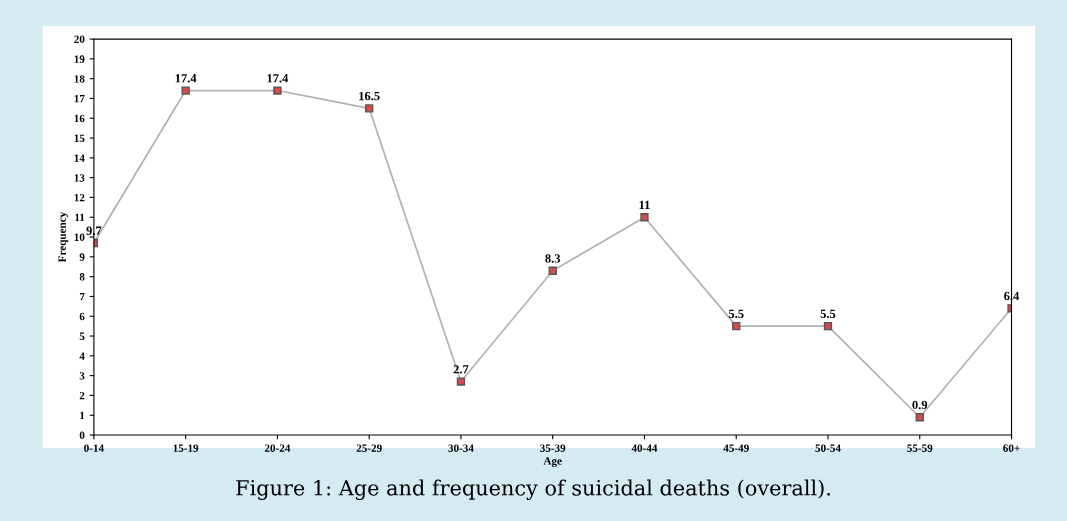 The height and width of the screenshot is (521, 1067). What do you see at coordinates (736, 448) in the screenshot?
I see `x-tick-label: 45-49` at bounding box center [736, 448].